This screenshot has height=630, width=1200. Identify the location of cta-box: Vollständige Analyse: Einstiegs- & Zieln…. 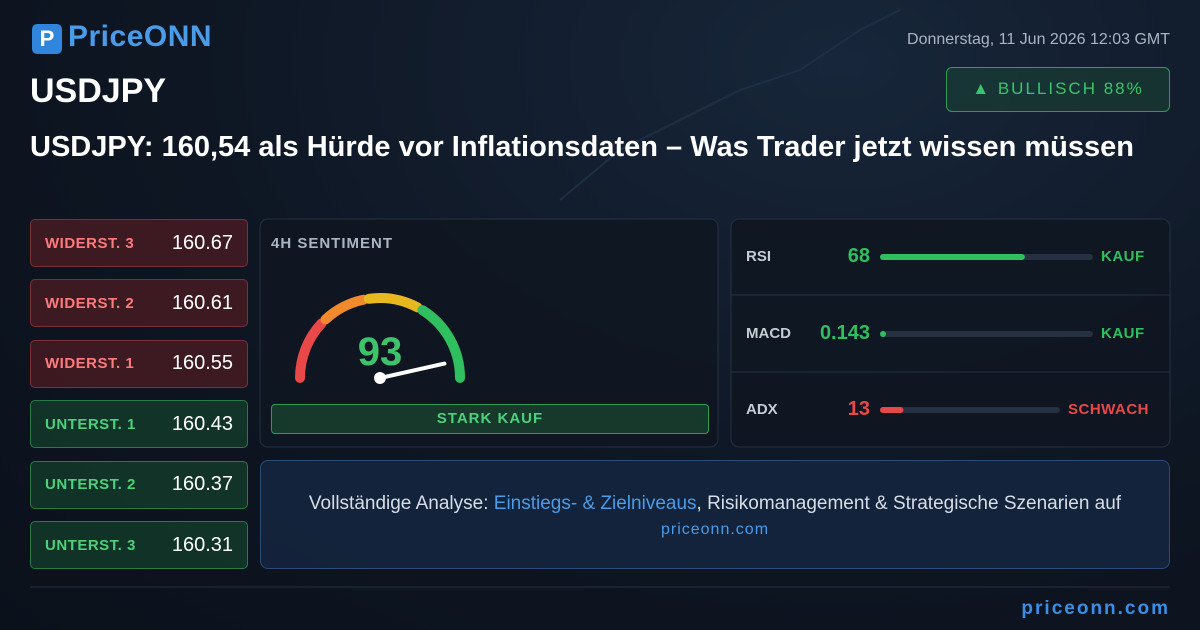
(715, 514).